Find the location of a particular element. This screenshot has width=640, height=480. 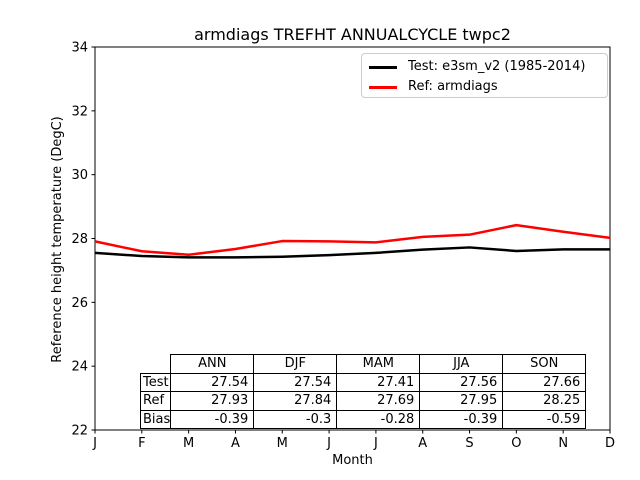

y-tick-label: 30 is located at coordinates (79, 175).